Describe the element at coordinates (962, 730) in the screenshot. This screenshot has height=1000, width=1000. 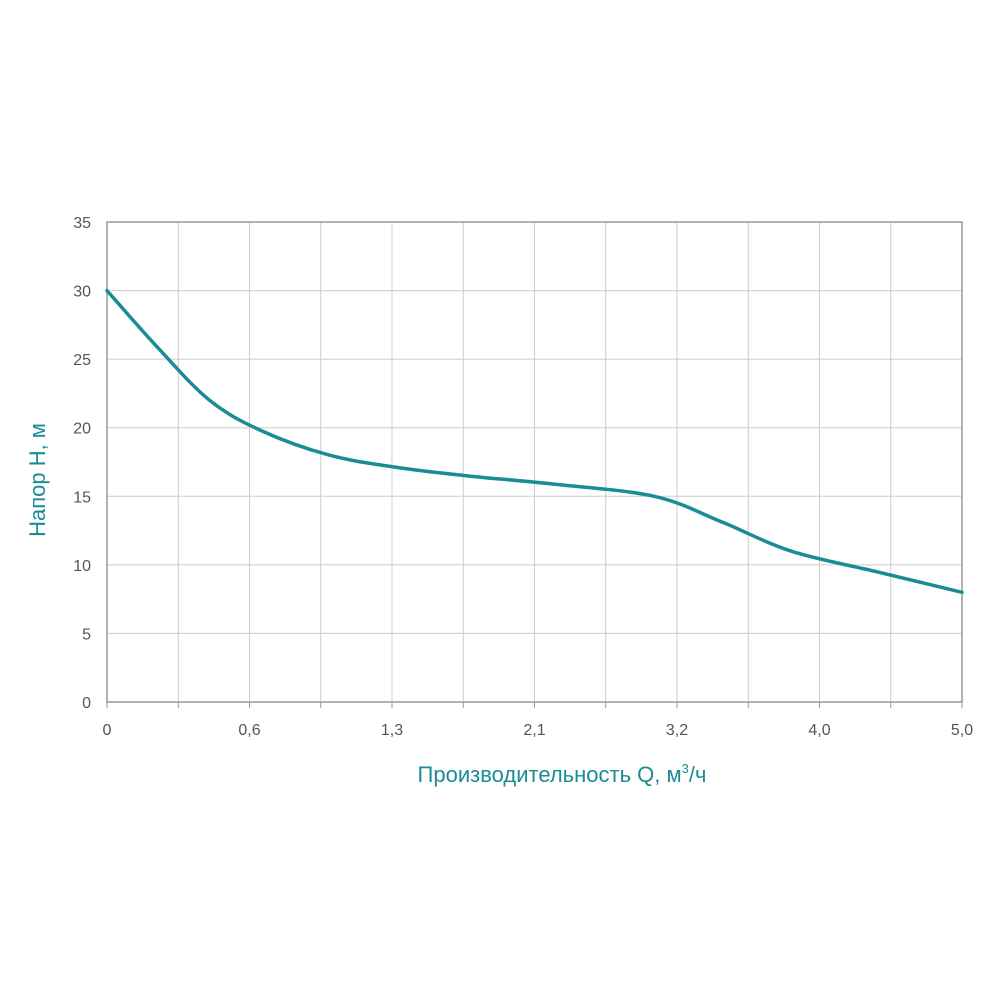
I see `x-tick-label: 5,0` at that location.